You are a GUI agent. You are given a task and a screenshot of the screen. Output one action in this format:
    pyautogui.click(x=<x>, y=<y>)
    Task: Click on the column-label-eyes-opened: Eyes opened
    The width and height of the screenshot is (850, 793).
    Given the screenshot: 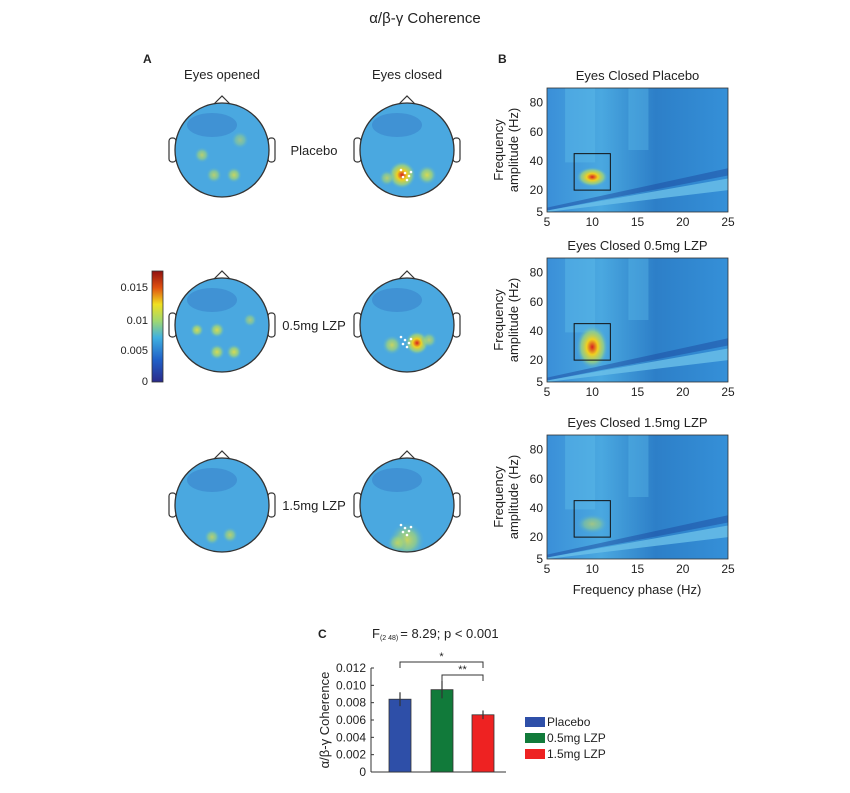 What is the action you would take?
    pyautogui.click(x=222, y=74)
    